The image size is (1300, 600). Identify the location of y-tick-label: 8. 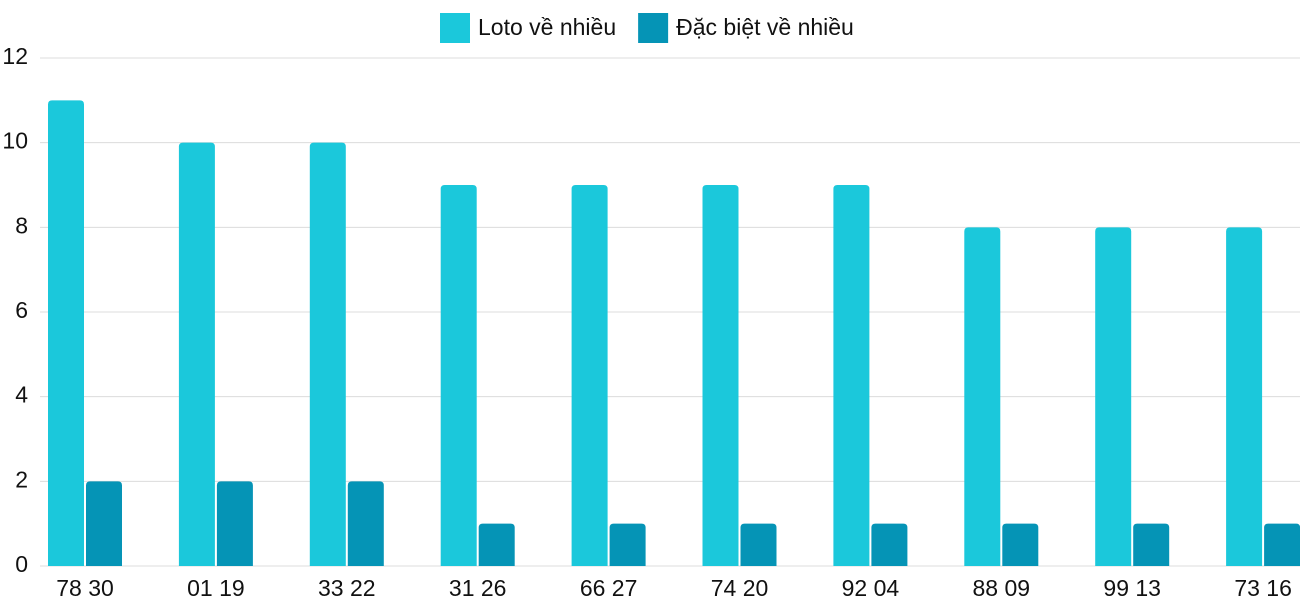
(21, 225).